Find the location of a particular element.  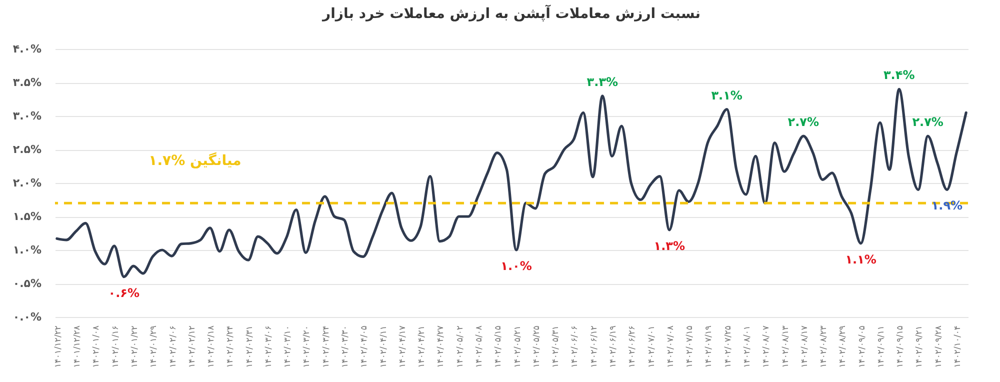

data-label: ۳.۱% is located at coordinates (726, 95).